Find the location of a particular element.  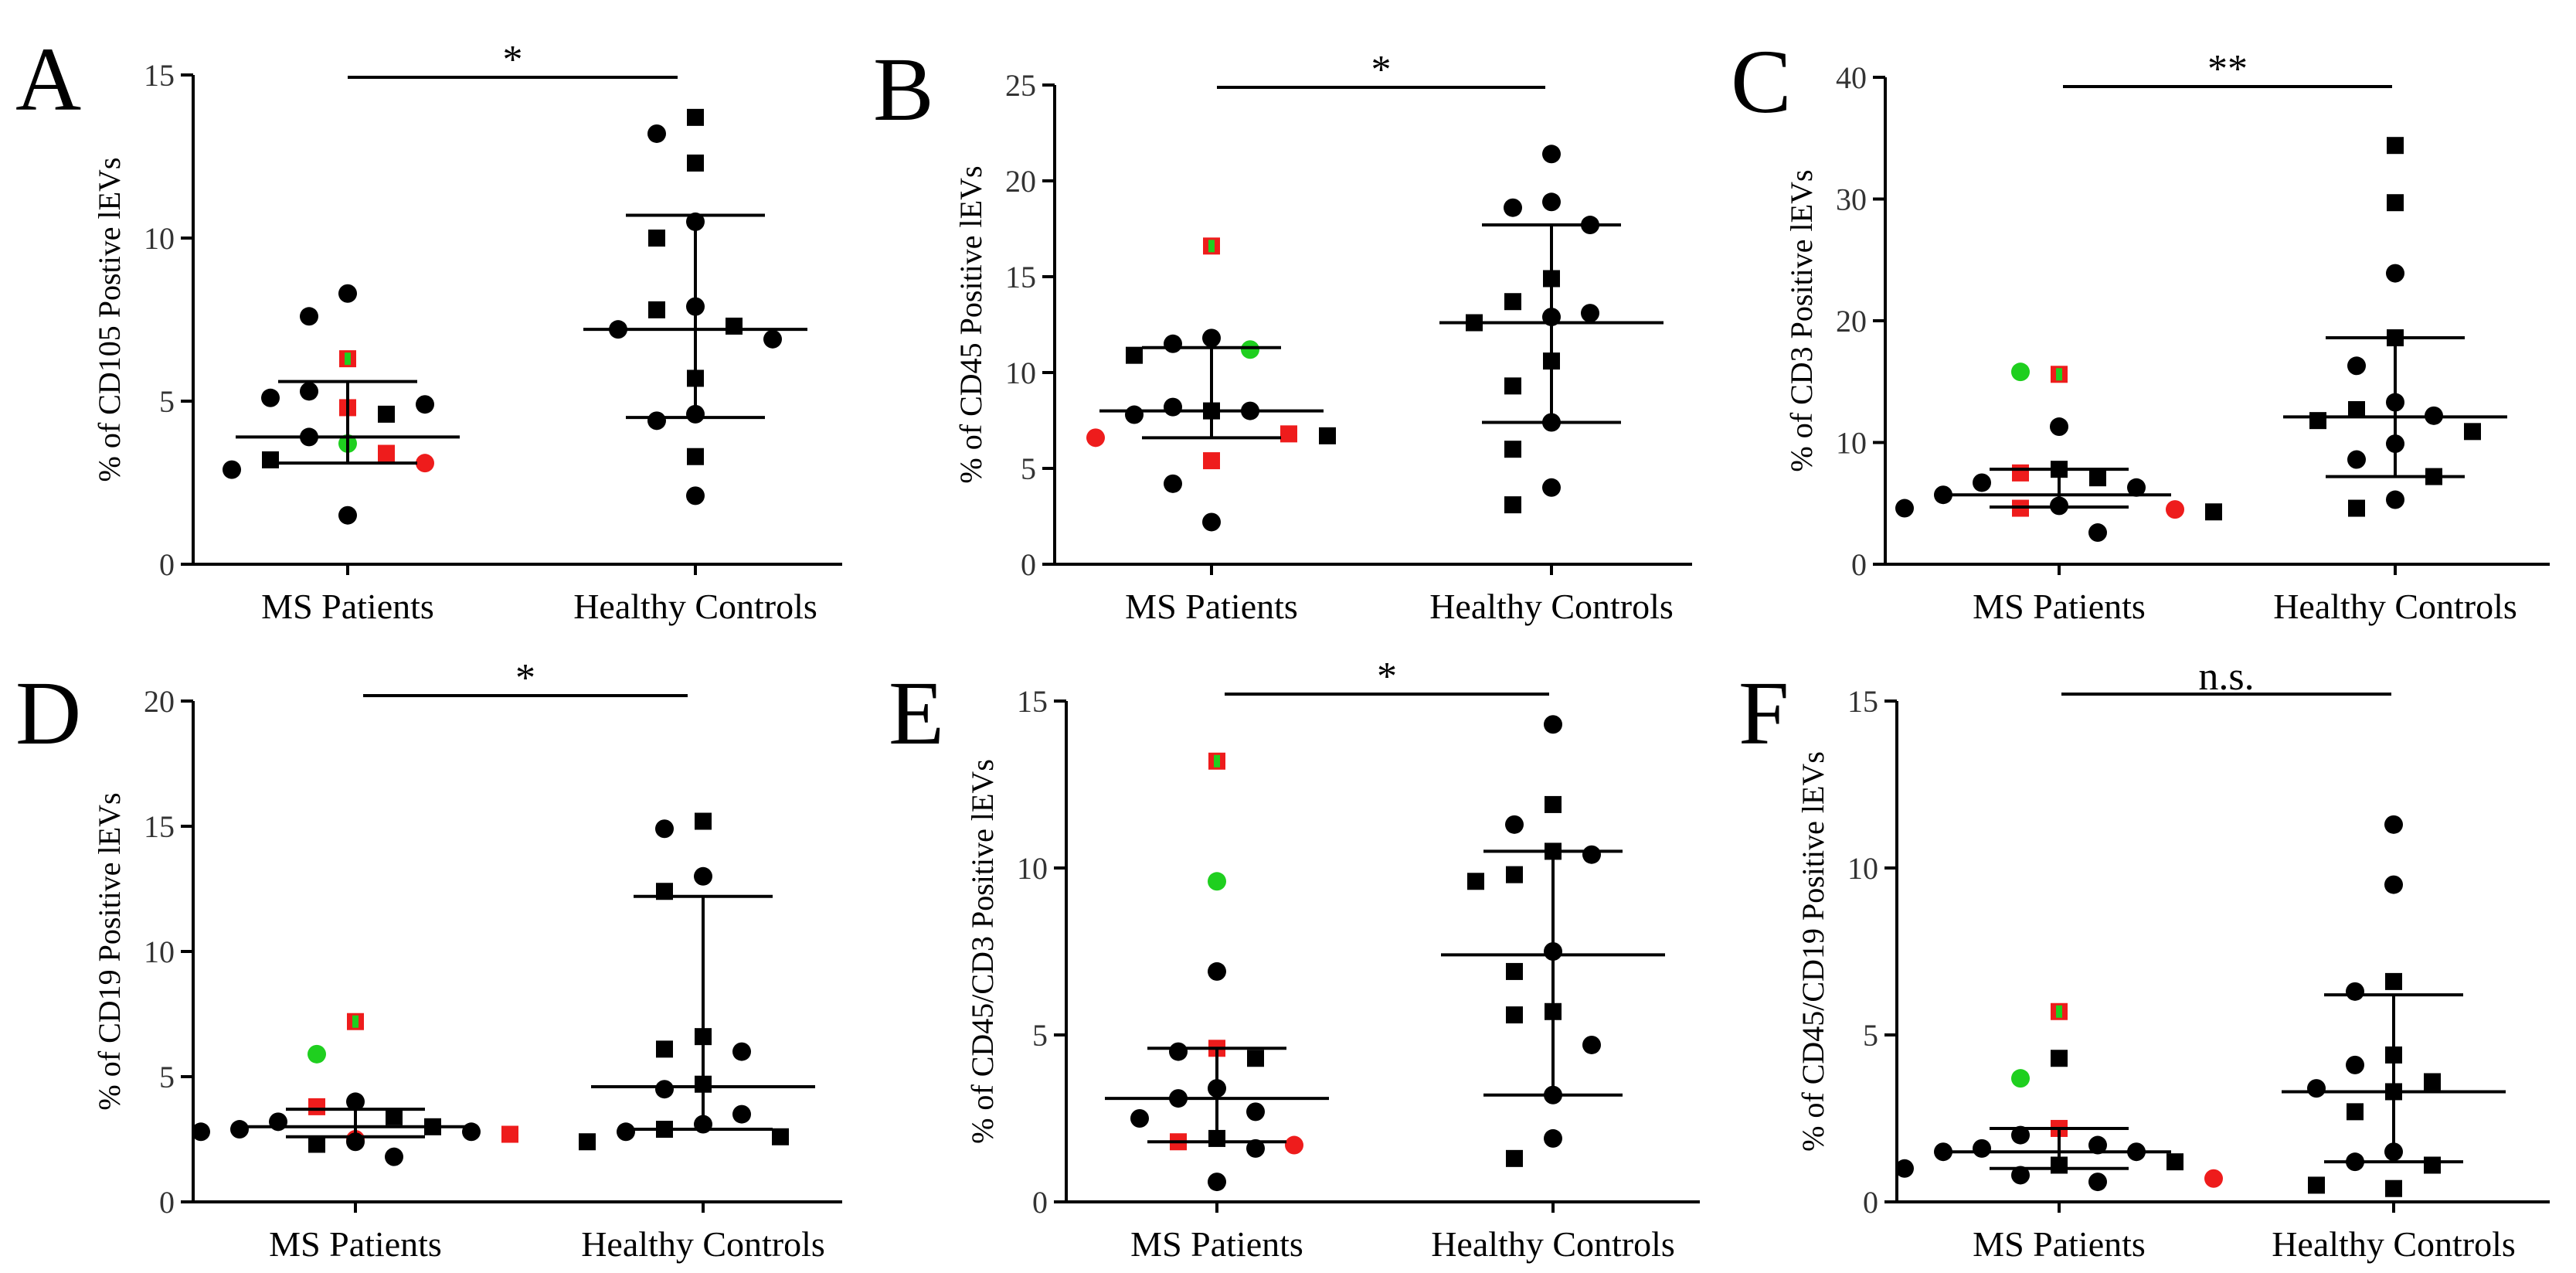

panel-letter: B is located at coordinates (903, 89).